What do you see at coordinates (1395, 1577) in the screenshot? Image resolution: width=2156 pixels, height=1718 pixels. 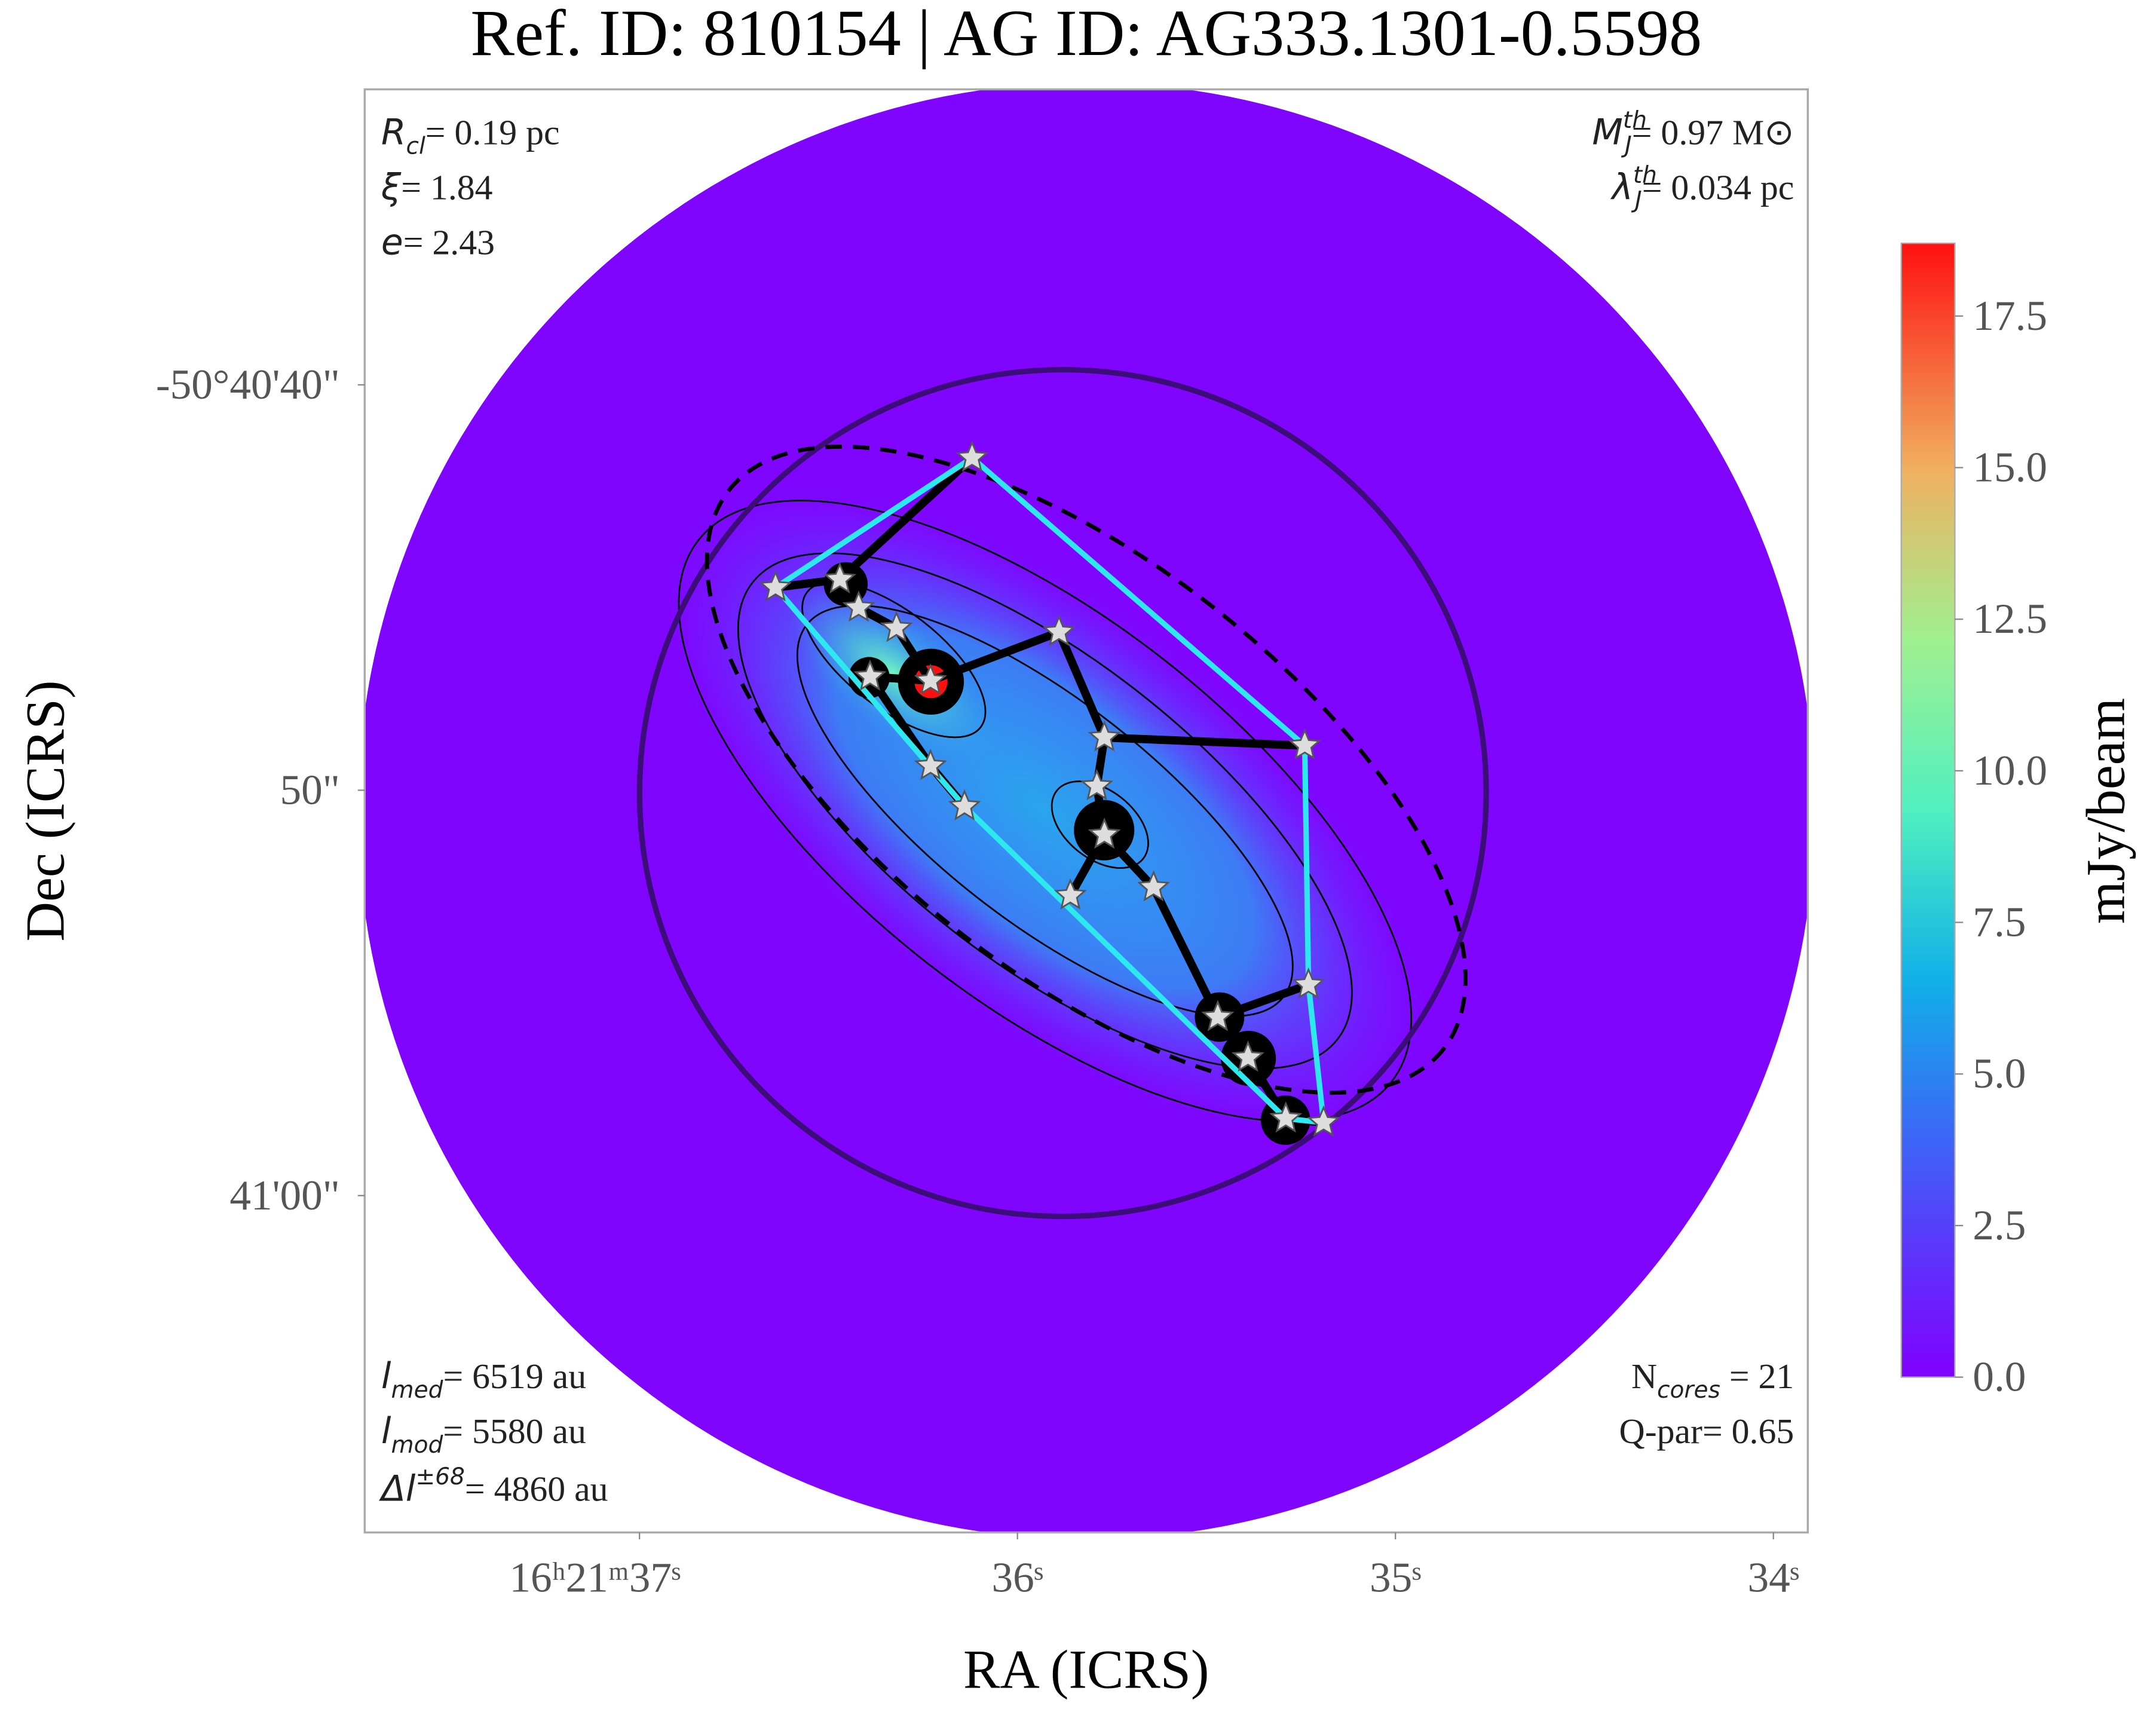 I see `x-tick-label: 35ˢ` at bounding box center [1395, 1577].